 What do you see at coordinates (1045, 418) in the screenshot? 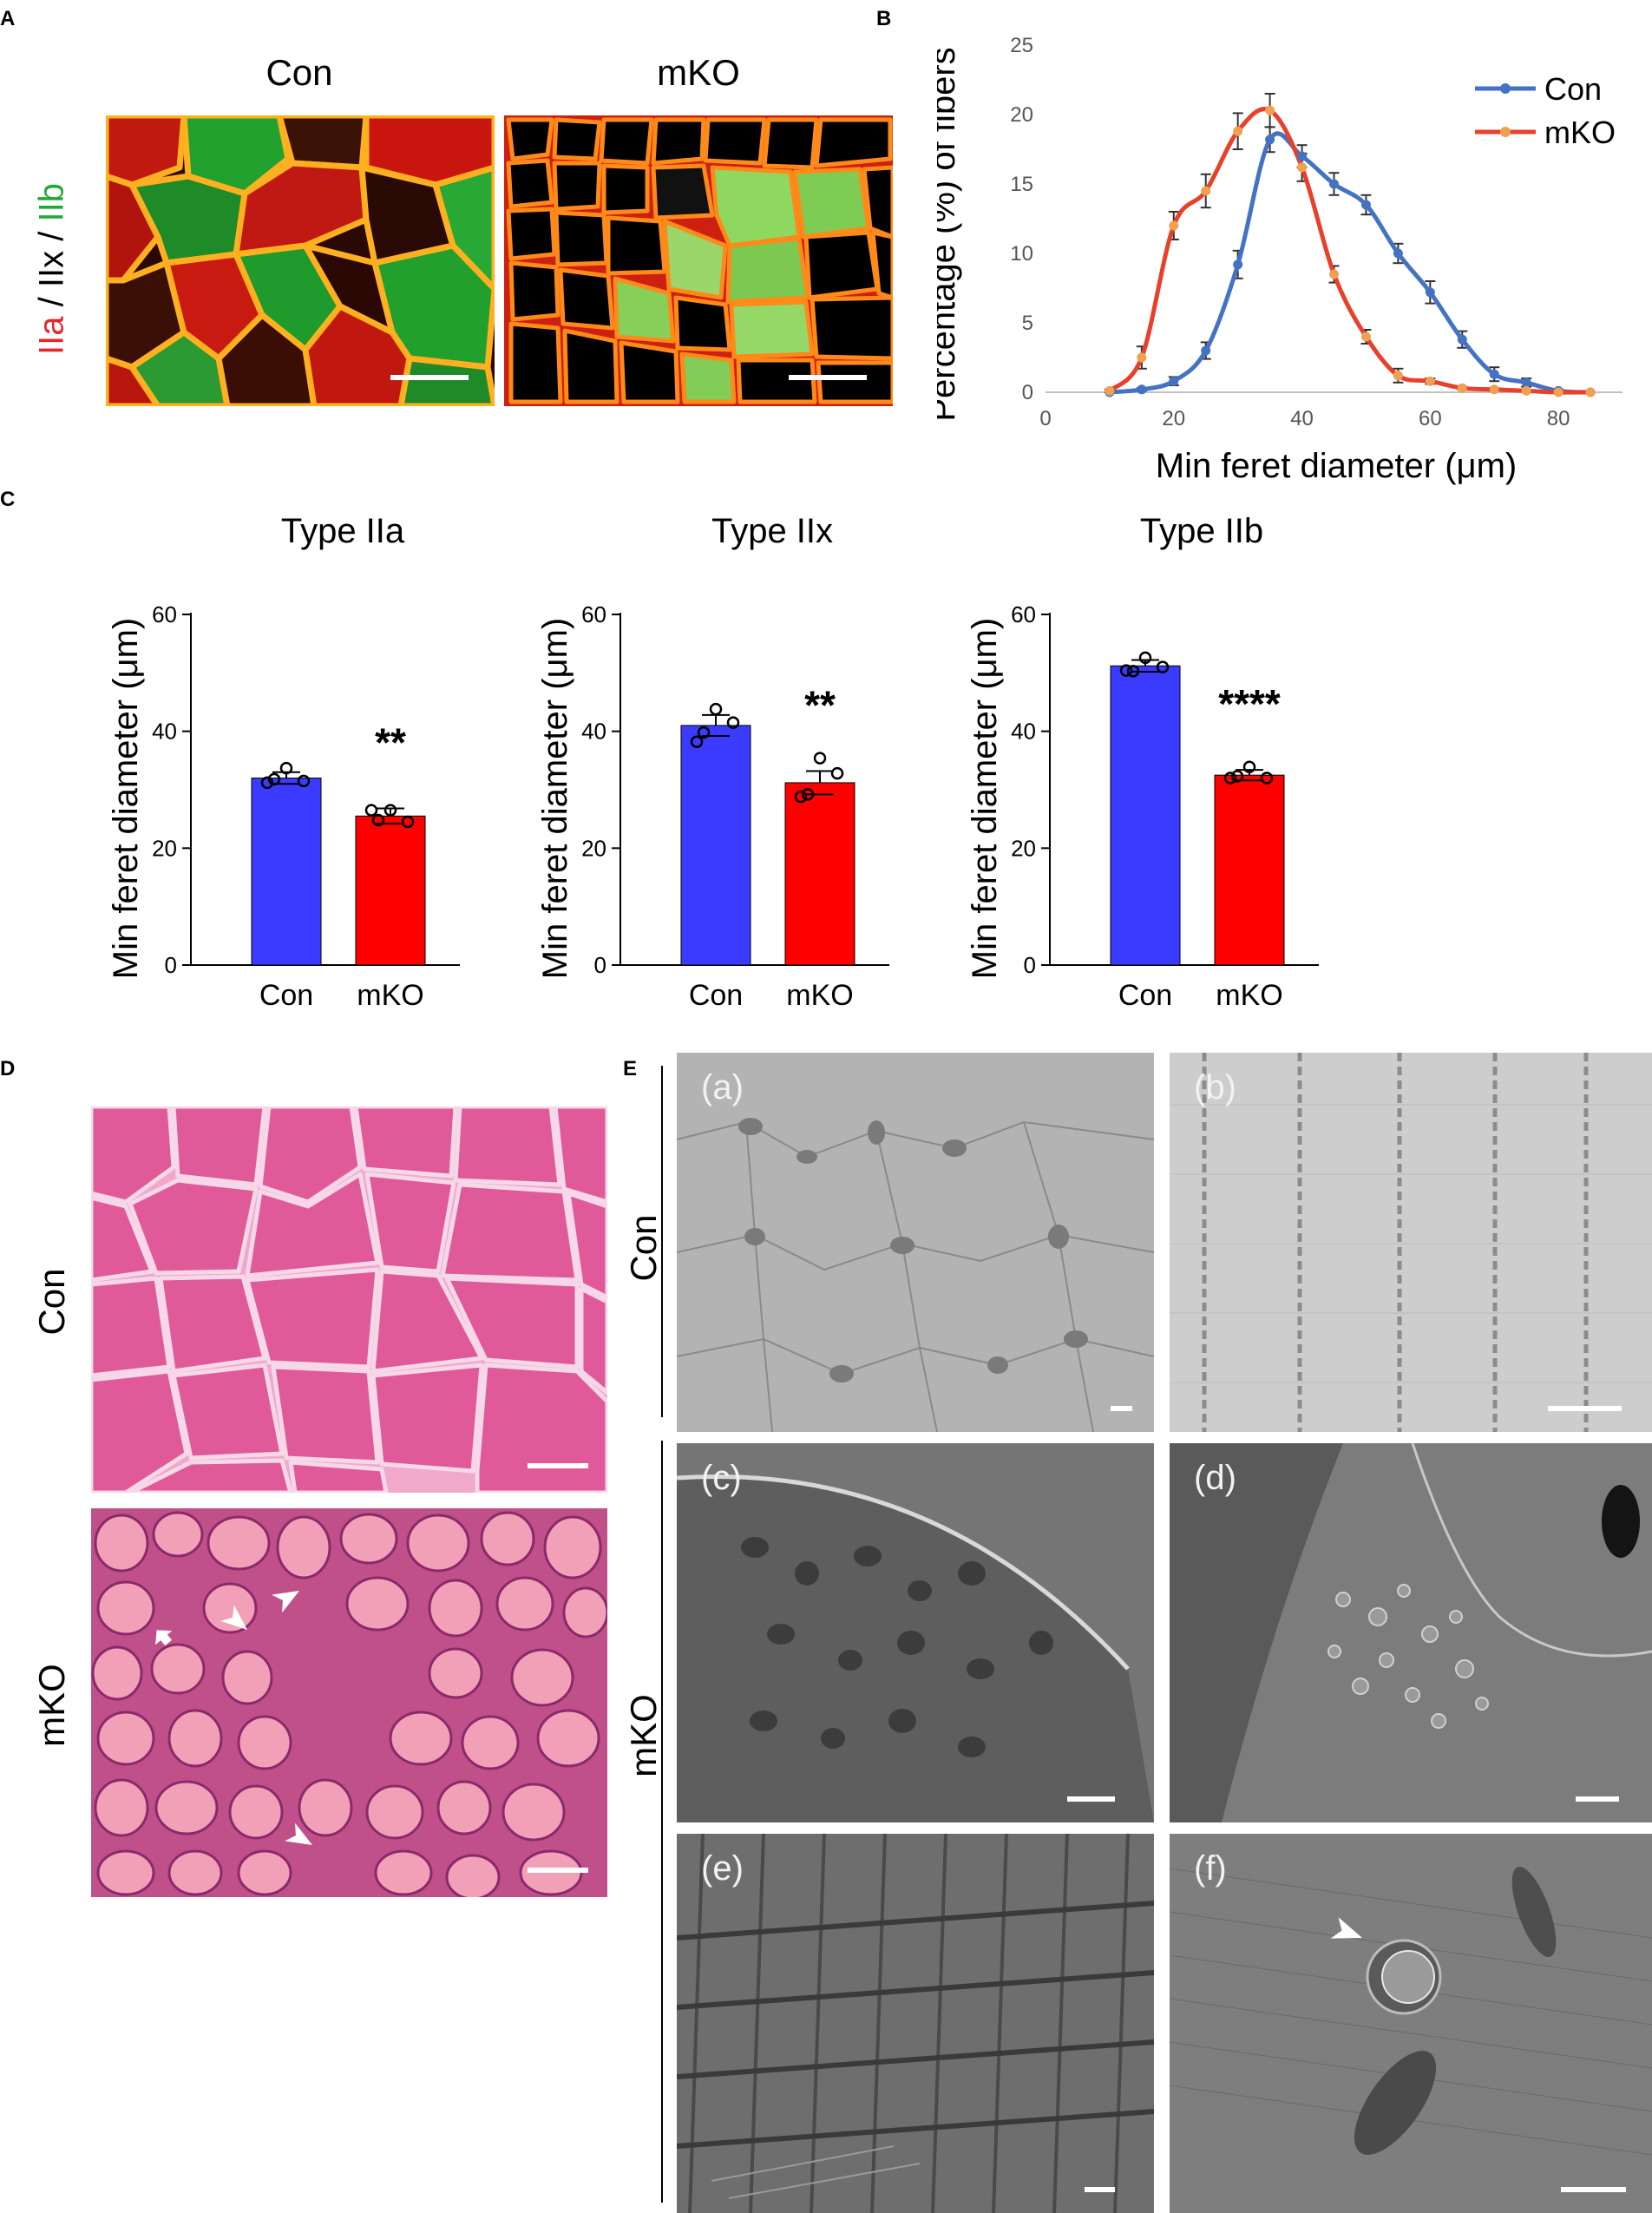
I see `x-tick-label: 0` at bounding box center [1045, 418].